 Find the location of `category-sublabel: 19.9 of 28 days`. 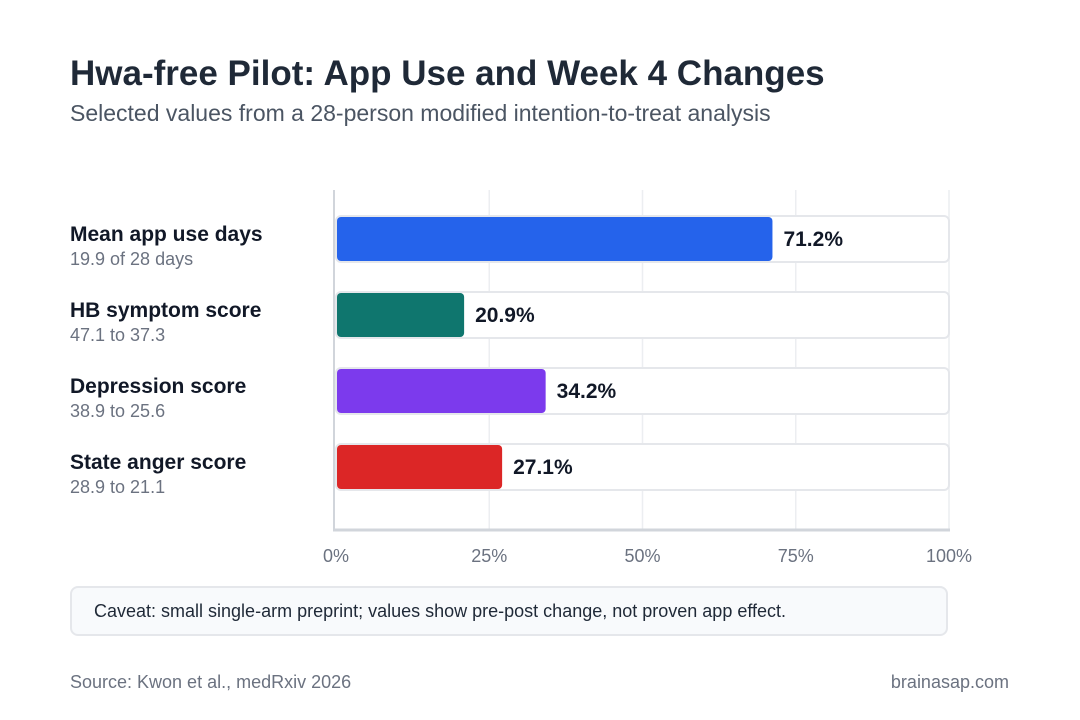

category-sublabel: 19.9 of 28 days is located at coordinates (131, 259).